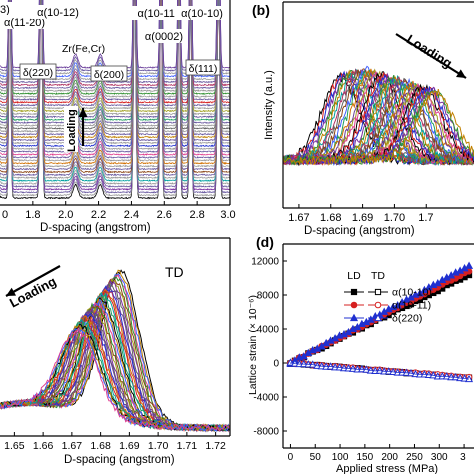 This screenshot has height=474, width=474. What do you see at coordinates (65, 215) in the screenshot?
I see `x-tick-label: 2.0` at bounding box center [65, 215].